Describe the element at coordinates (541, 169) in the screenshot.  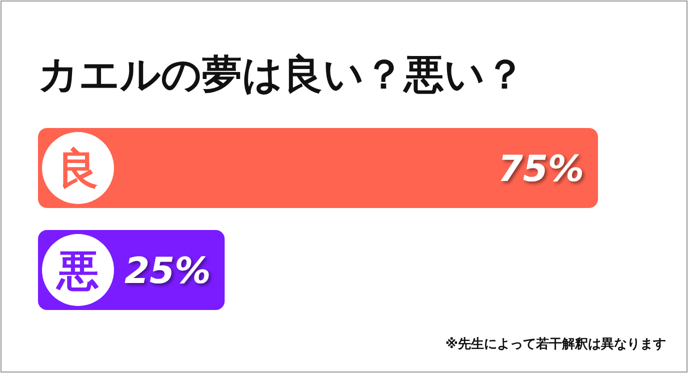
I see `data-label: 75%` at that location.